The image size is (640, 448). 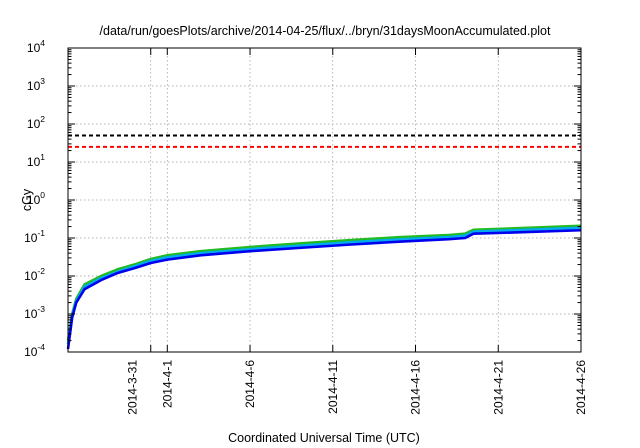 What do you see at coordinates (324, 141) in the screenshot?
I see `reference-lines` at bounding box center [324, 141].